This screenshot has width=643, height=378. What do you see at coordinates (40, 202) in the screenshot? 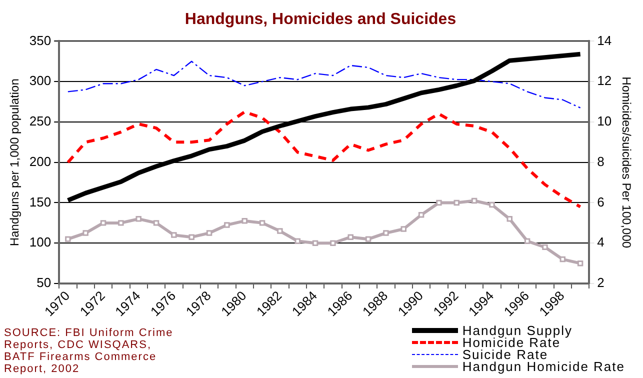
I see `y-tick-label: 150` at bounding box center [40, 202].